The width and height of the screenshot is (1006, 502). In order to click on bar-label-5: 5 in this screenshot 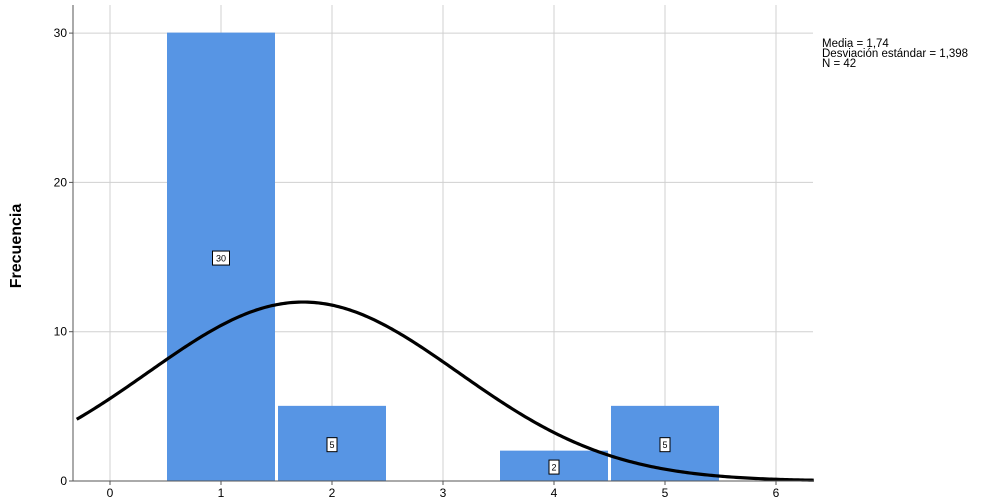, I will do `click(664, 445)`.